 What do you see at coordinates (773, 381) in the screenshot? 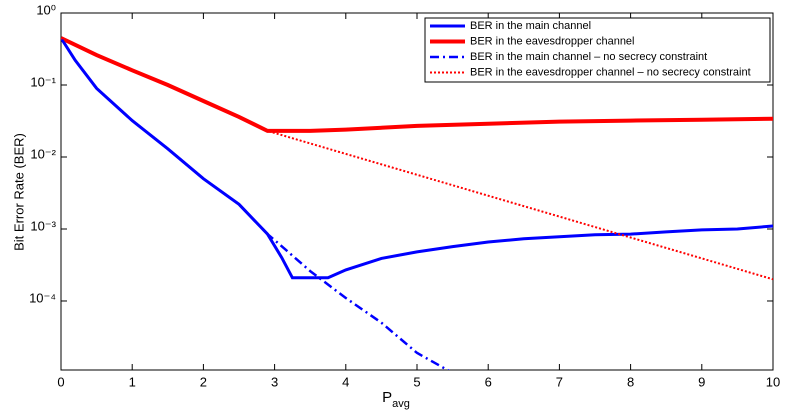
I see `x-tick-label: 10` at bounding box center [773, 381].